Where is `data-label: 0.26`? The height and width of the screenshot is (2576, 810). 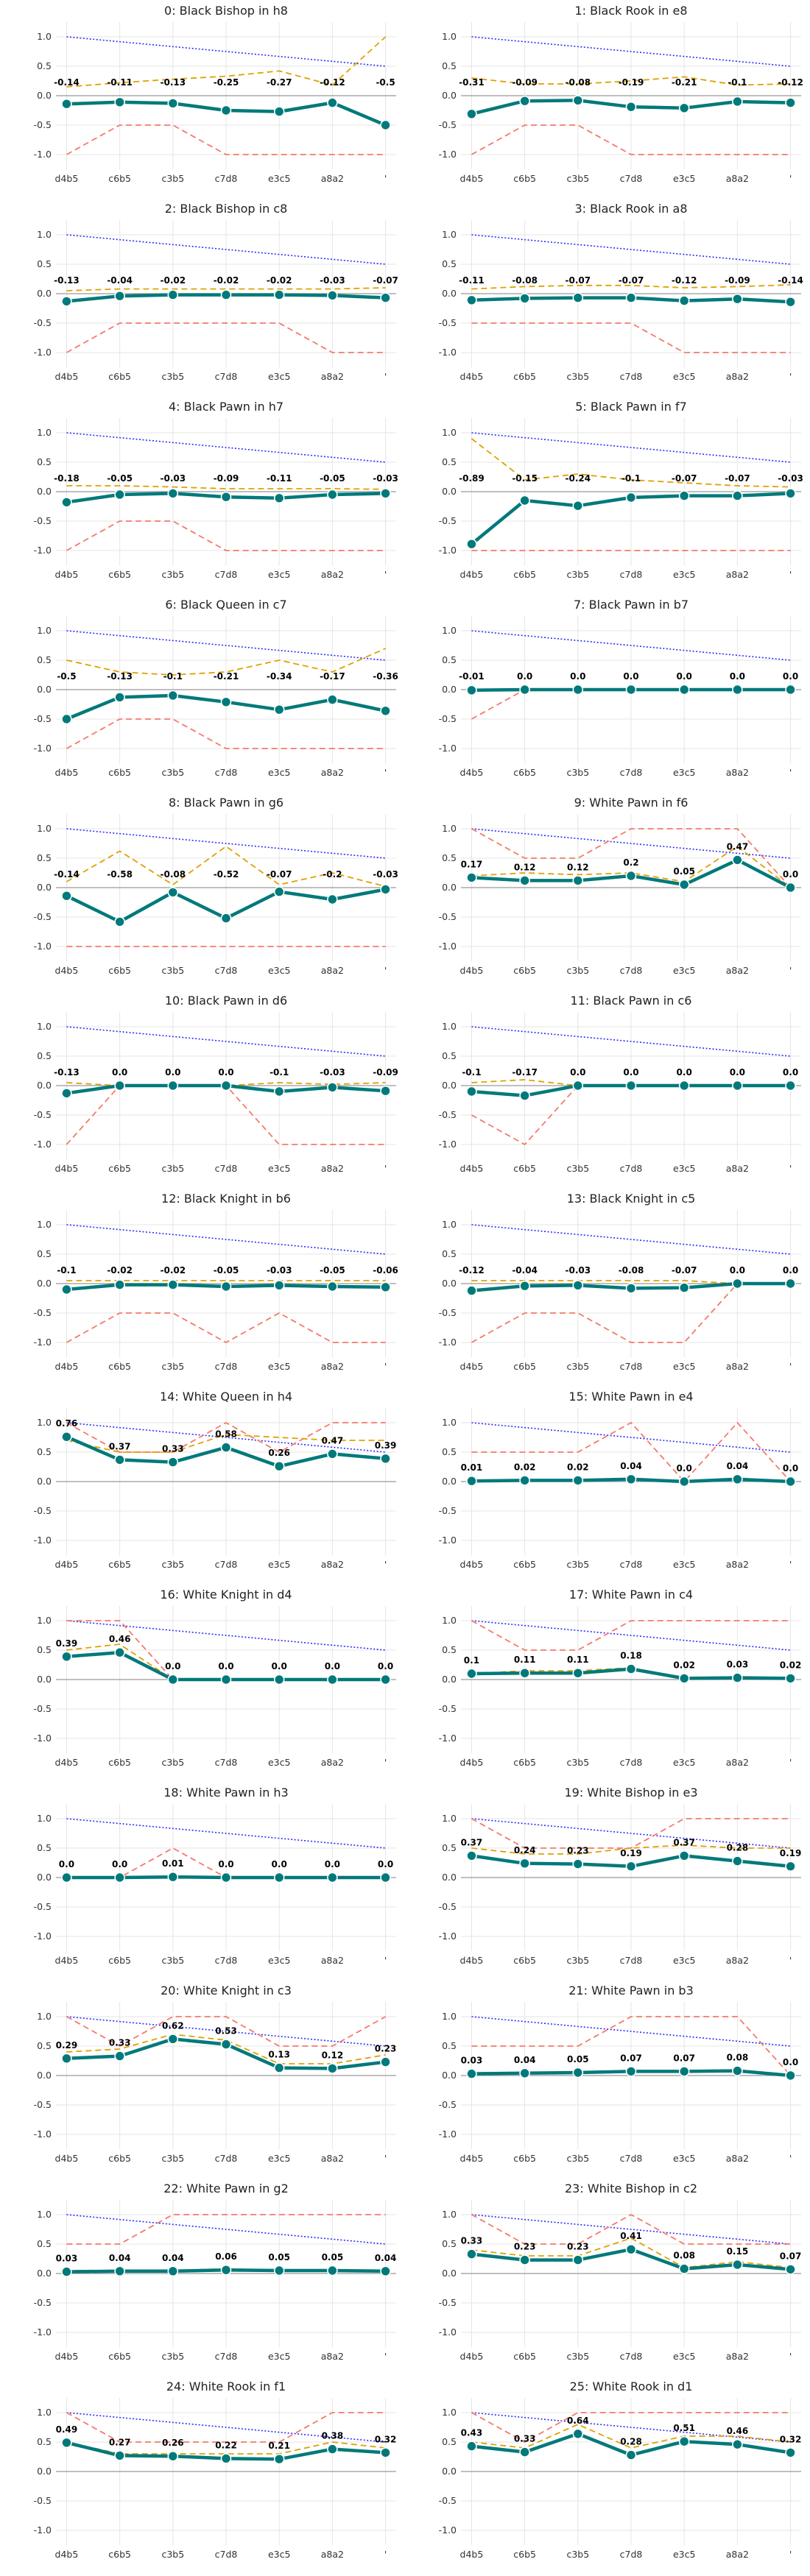 data-label: 0.26 is located at coordinates (279, 1453).